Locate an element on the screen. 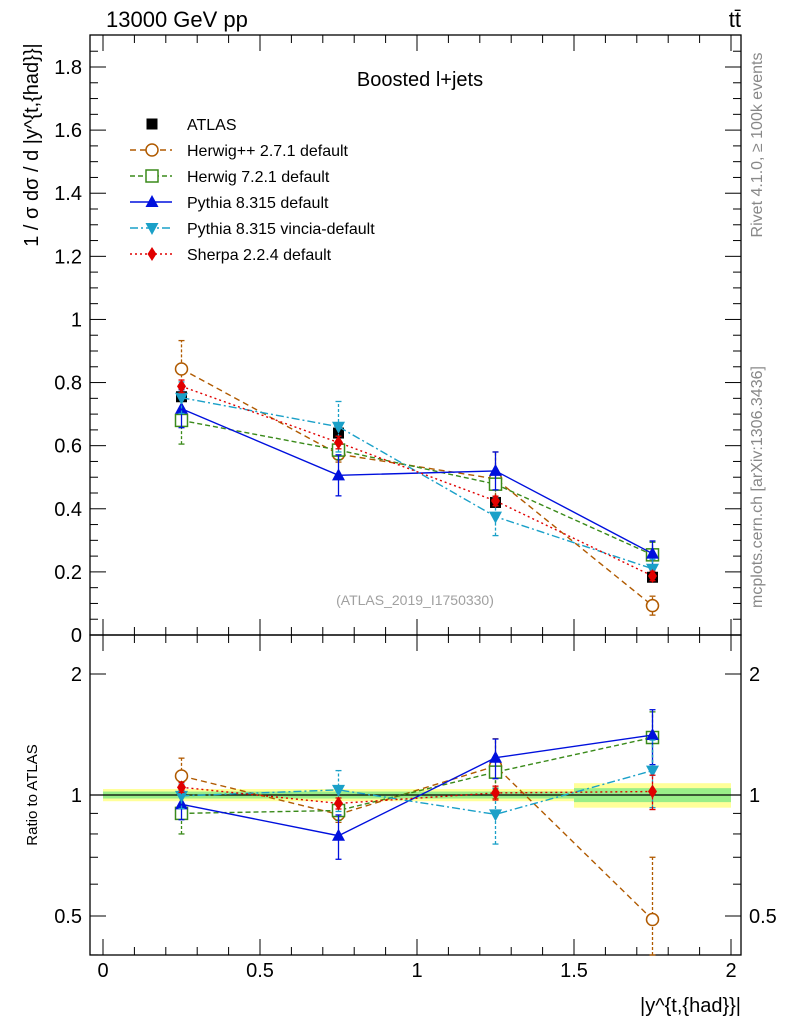 The height and width of the screenshot is (1024, 786). series-pythia-8-315-vincia-default-ratio-line is located at coordinates (417, 792).